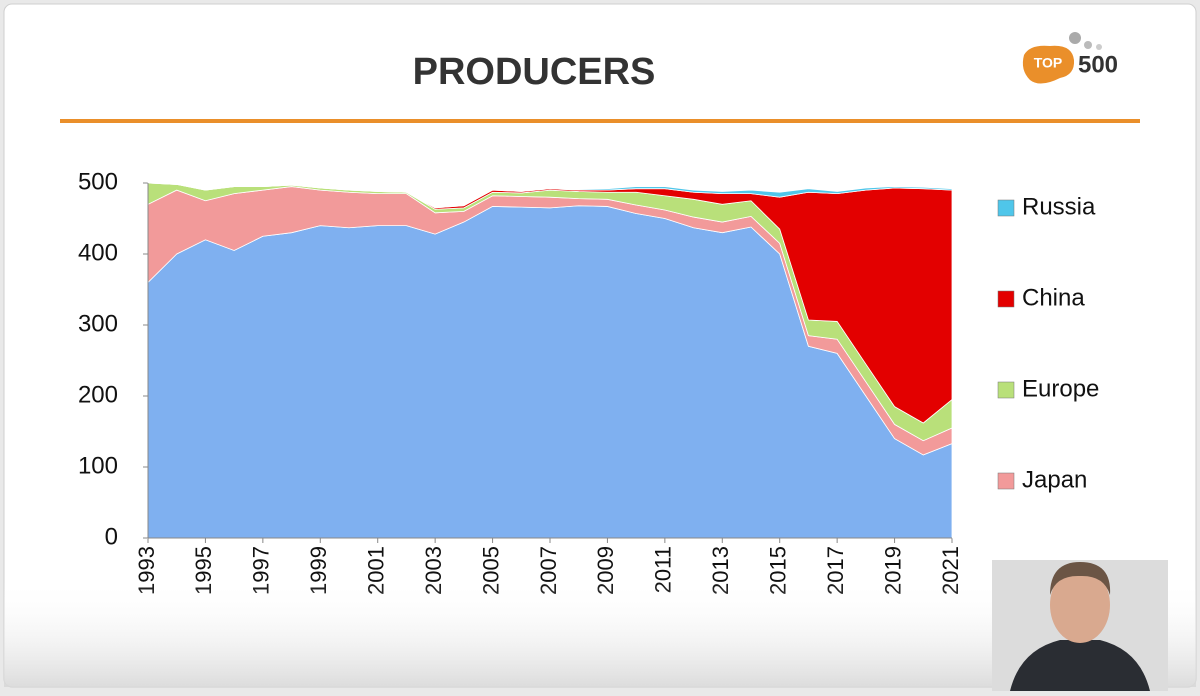 Image resolution: width=1200 pixels, height=696 pixels. What do you see at coordinates (1053, 297) in the screenshot?
I see `legend-label: China` at bounding box center [1053, 297].